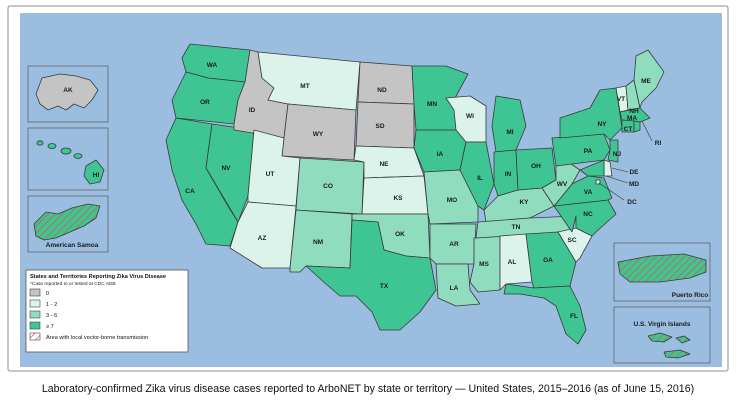 The width and height of the screenshot is (736, 414). I want to click on samoa-shape, so click(67, 222).